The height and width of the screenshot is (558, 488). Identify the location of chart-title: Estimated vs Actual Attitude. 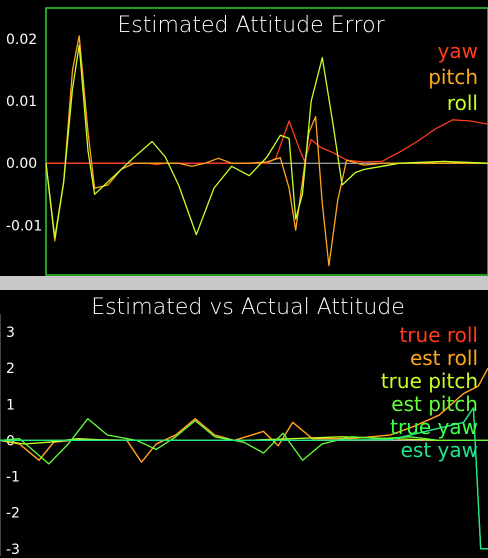
(248, 307).